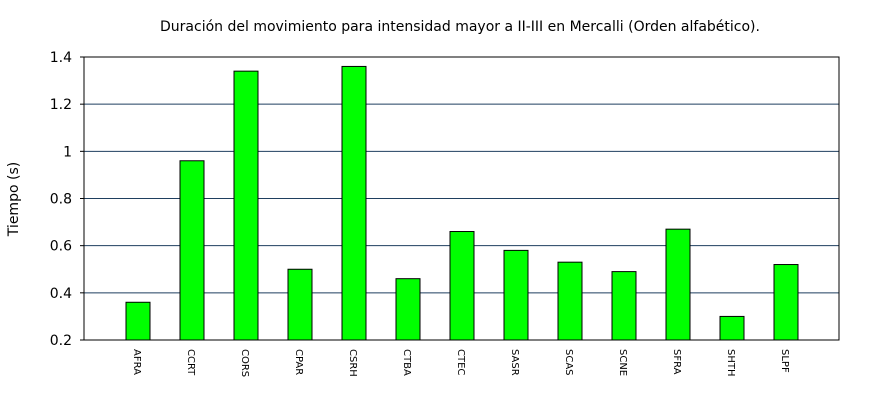  What do you see at coordinates (61, 200) in the screenshot?
I see `y-tick-label: 0.8` at bounding box center [61, 200].